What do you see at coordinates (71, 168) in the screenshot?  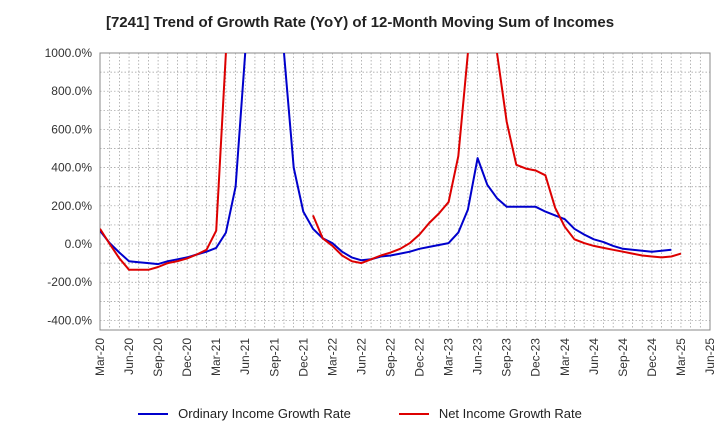 I see `y-tick-label: 400.0%` at bounding box center [71, 168].